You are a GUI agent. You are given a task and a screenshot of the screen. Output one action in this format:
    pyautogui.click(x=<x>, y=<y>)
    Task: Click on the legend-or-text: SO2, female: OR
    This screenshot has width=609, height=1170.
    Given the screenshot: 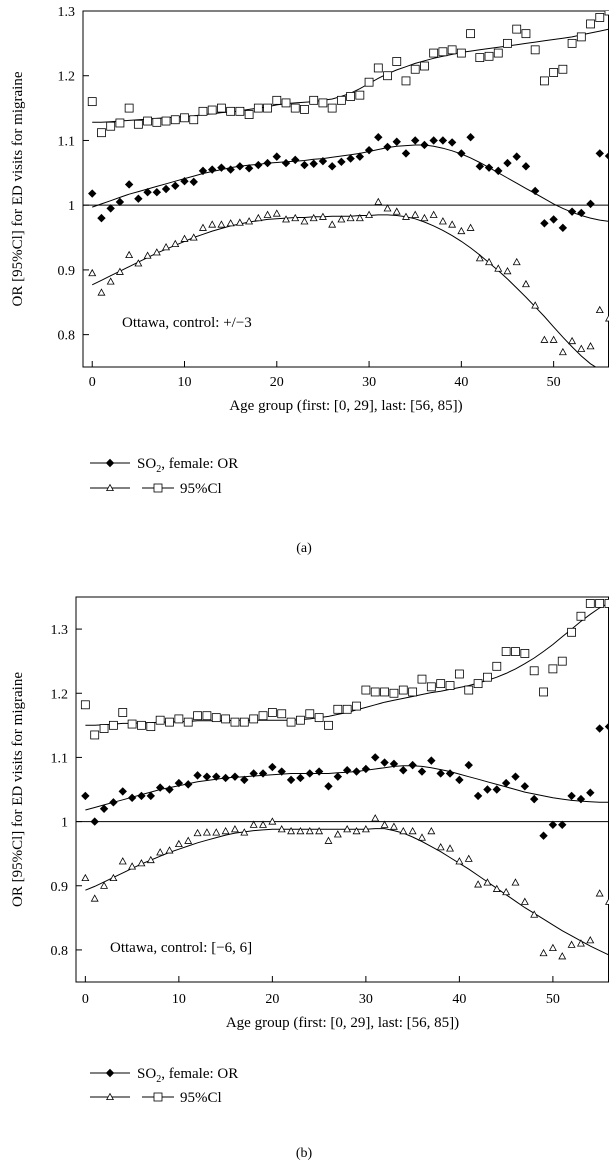 What is the action you would take?
    pyautogui.click(x=187, y=1075)
    